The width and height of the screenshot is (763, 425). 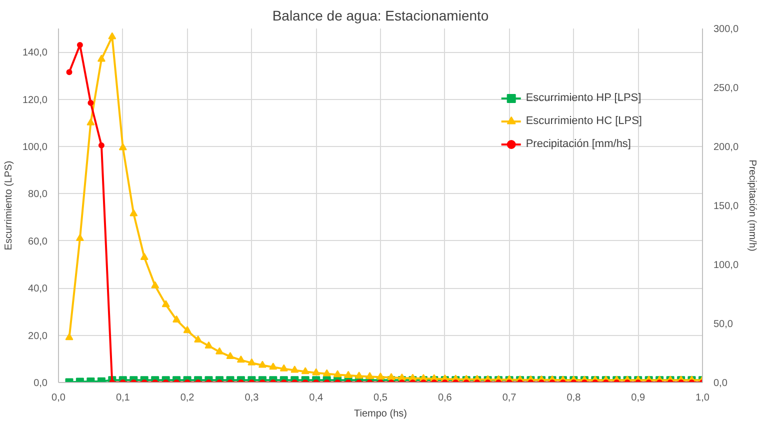 What do you see at coordinates (726, 29) in the screenshot?
I see `y2-tick-label: 300,0` at bounding box center [726, 29].